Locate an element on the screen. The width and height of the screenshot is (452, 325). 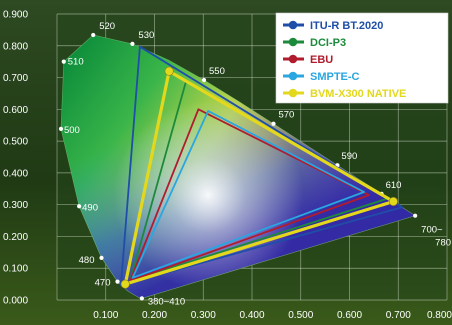
x-tick-label: 0.200 is located at coordinates (154, 315).